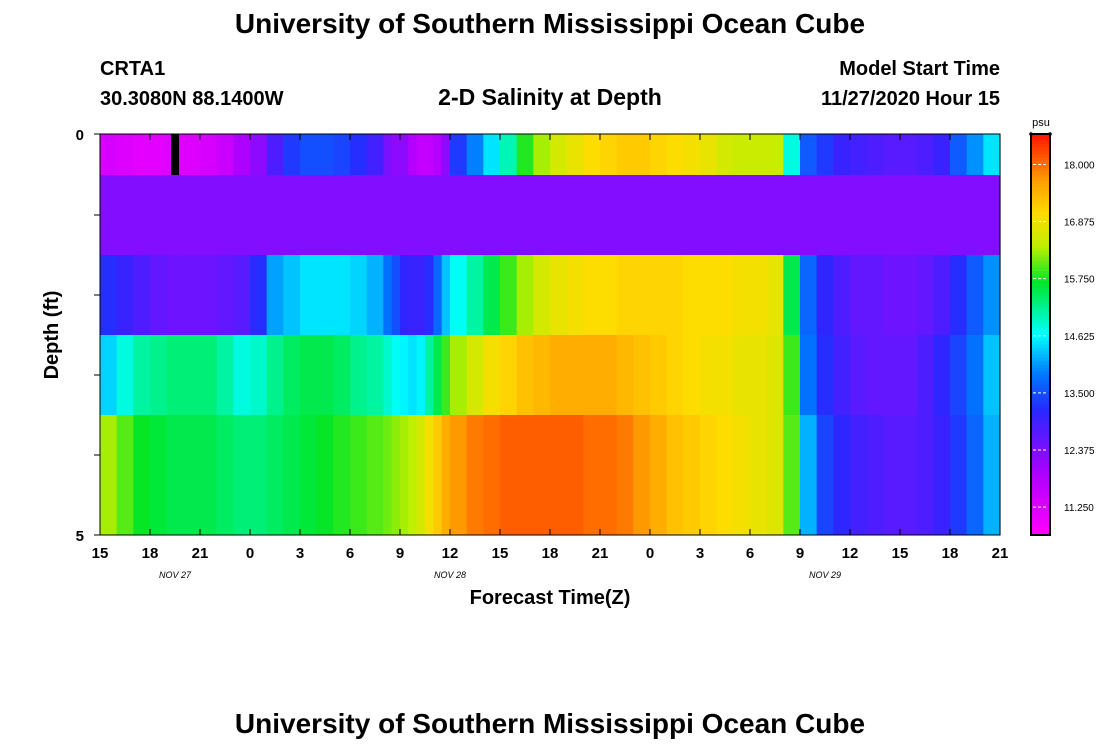 The width and height of the screenshot is (1100, 750). I want to click on x-tick-label: 15, so click(900, 553).